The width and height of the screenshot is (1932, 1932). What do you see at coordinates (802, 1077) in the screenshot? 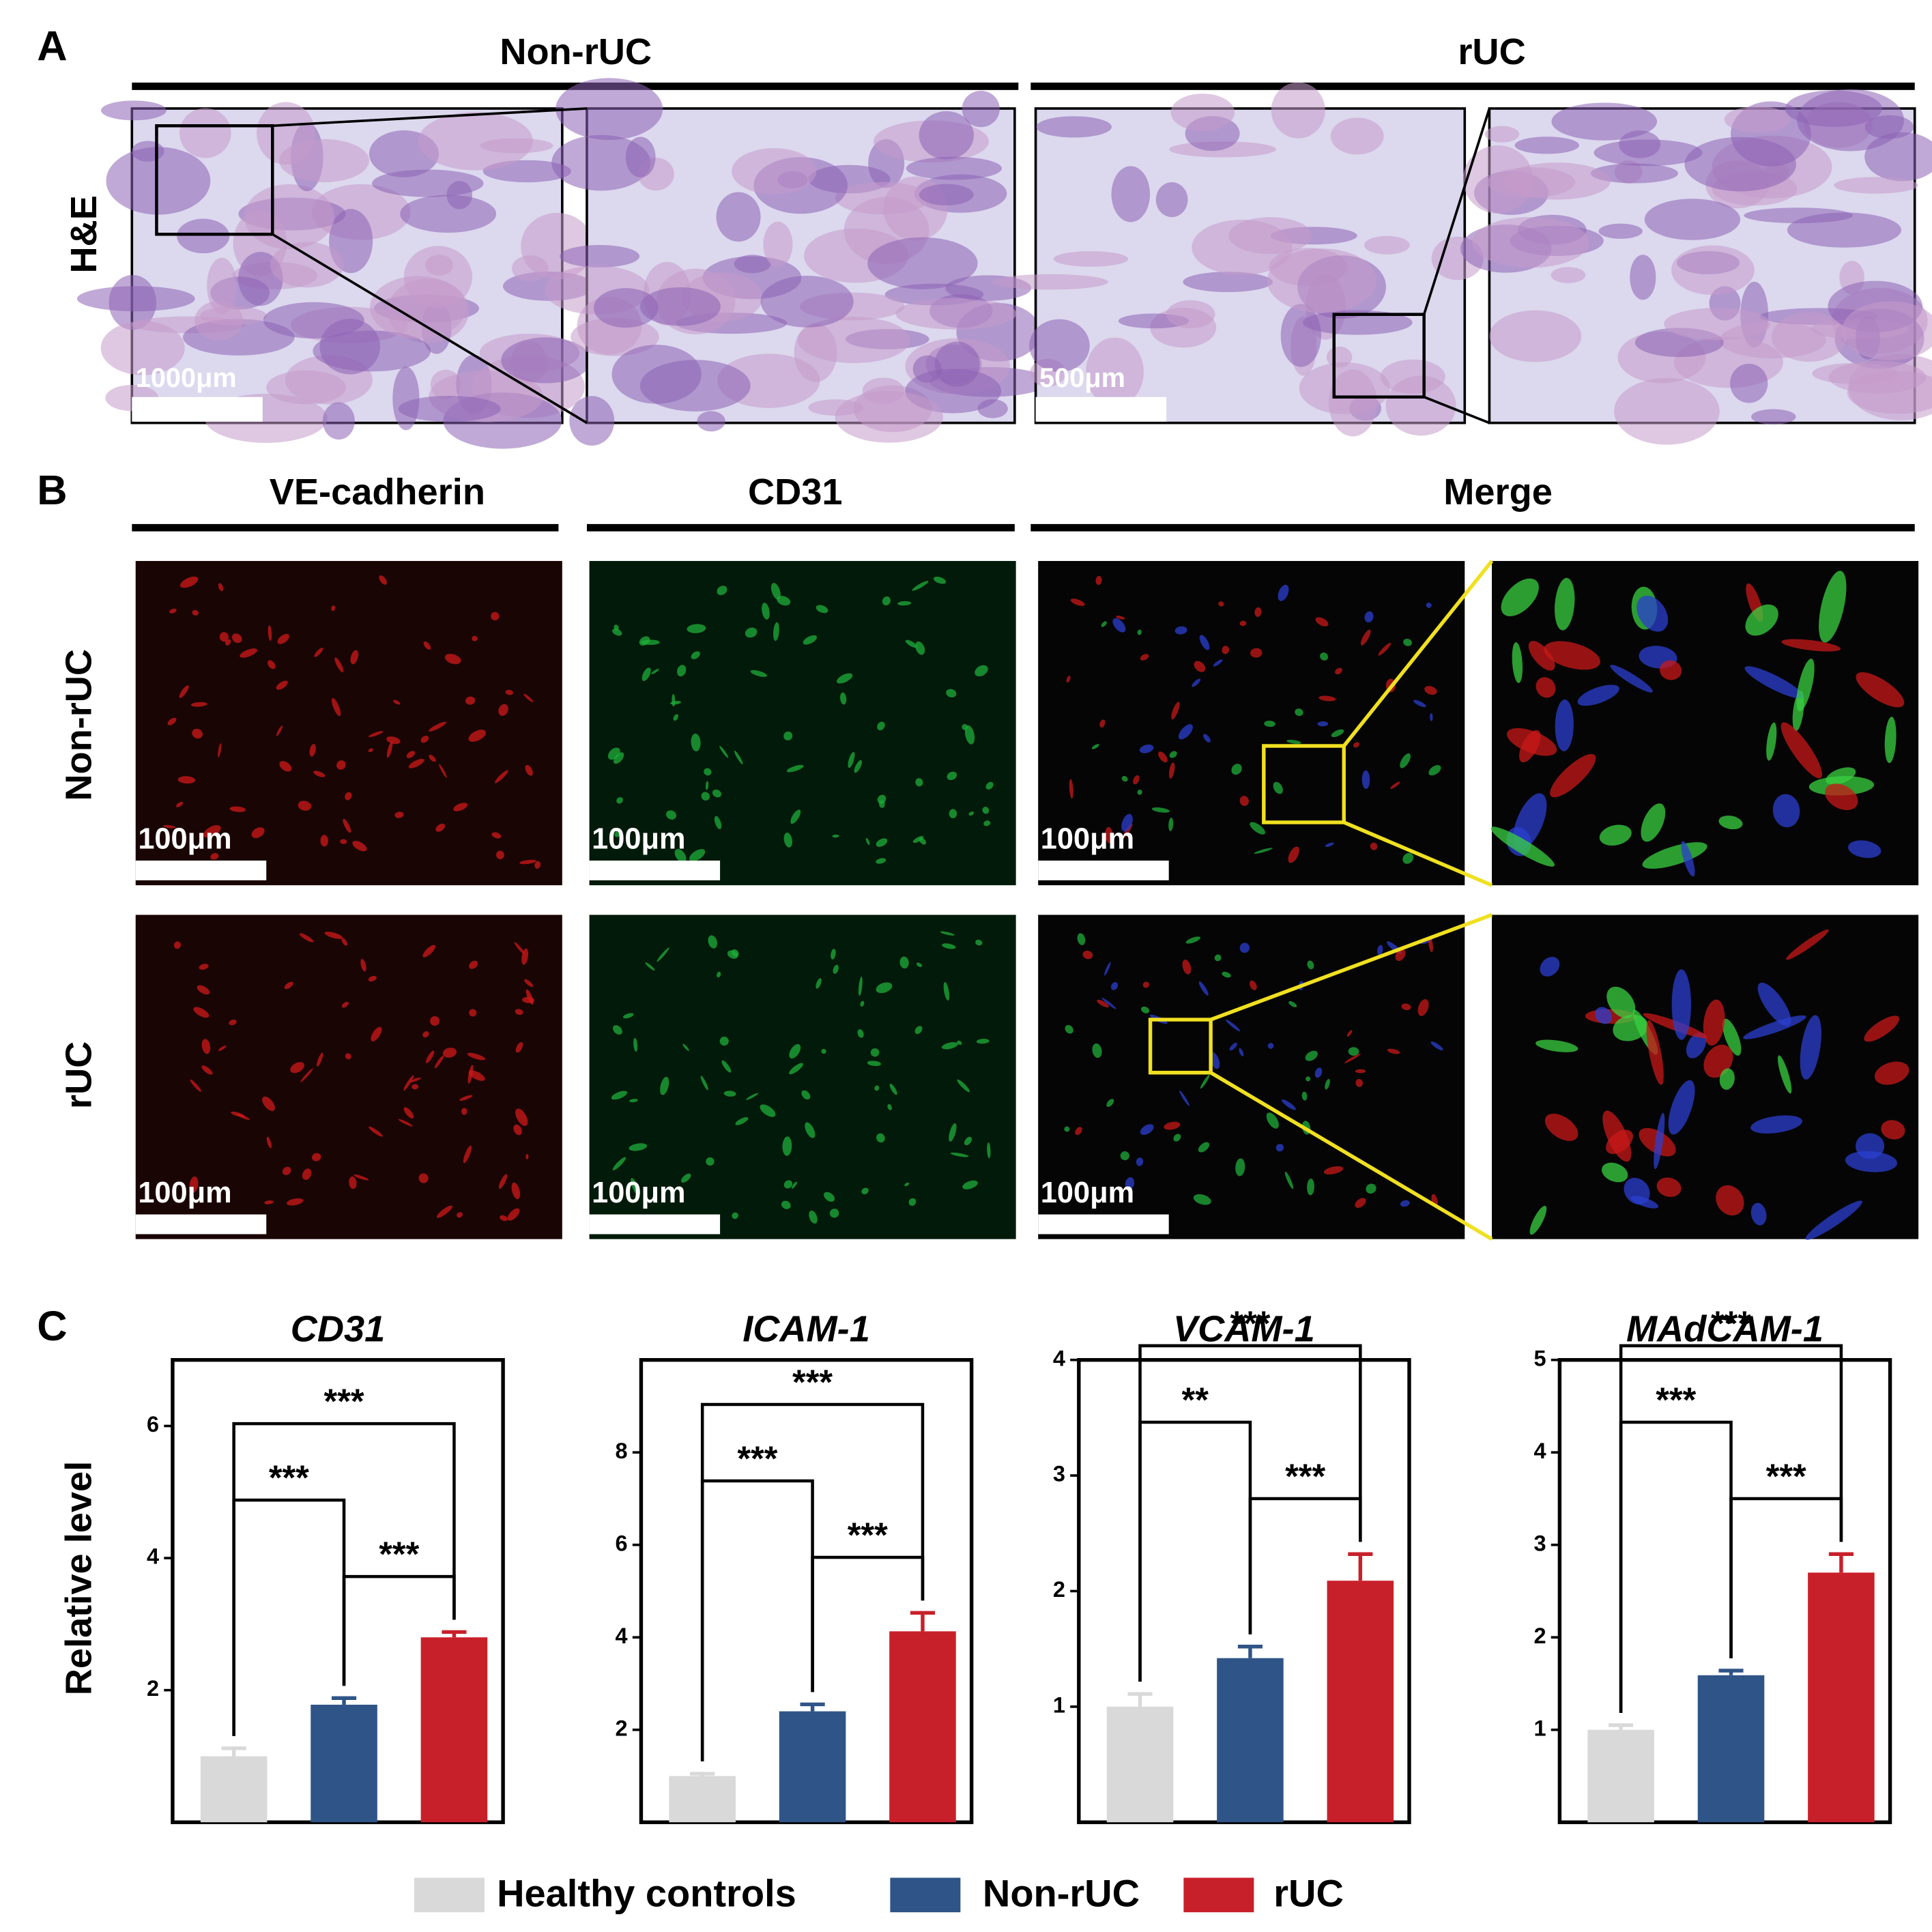
I see `fluorescence-image` at bounding box center [802, 1077].